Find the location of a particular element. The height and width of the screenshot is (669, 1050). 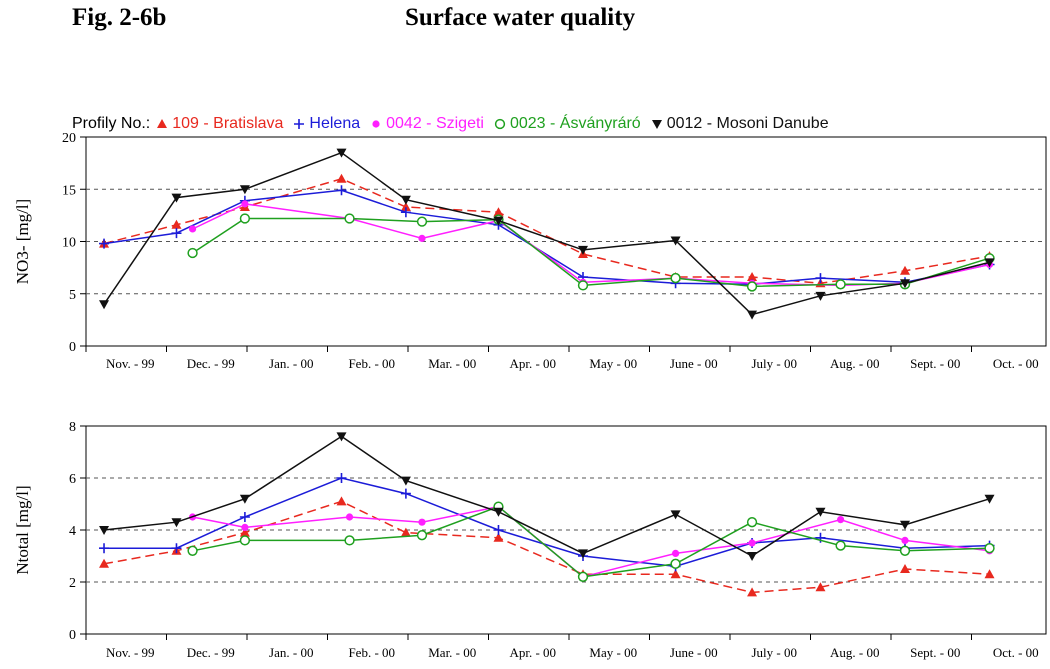

y-tick-label: 5 is located at coordinates (72, 295).